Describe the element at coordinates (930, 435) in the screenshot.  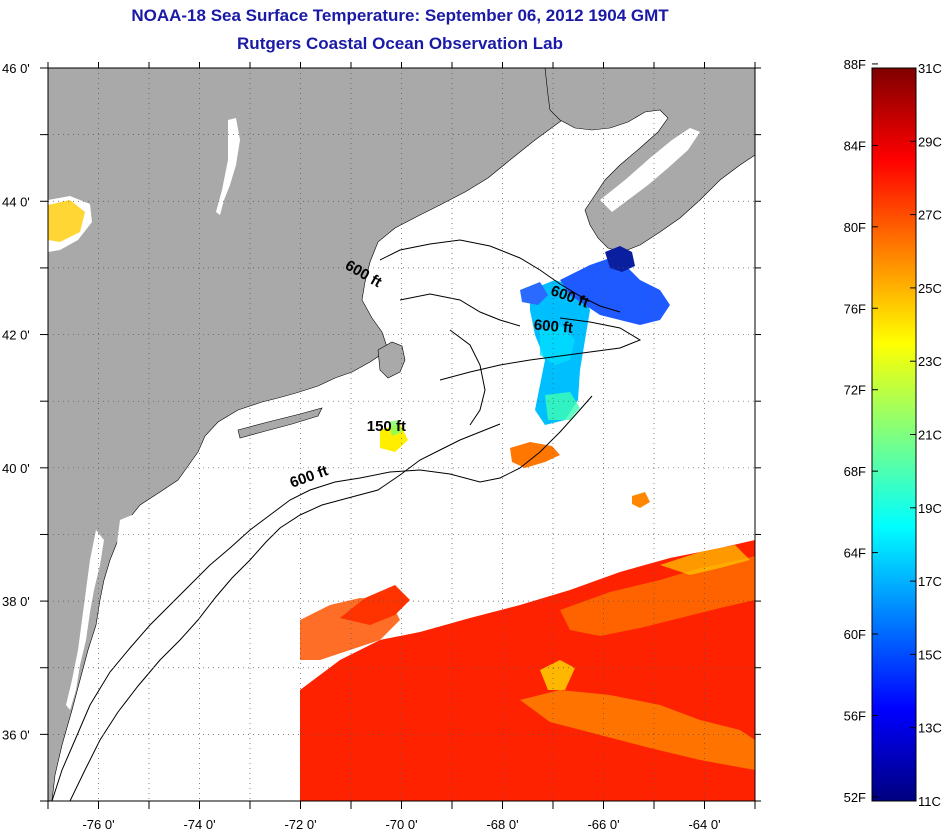
I see `colorbar-c-label: 21C` at that location.